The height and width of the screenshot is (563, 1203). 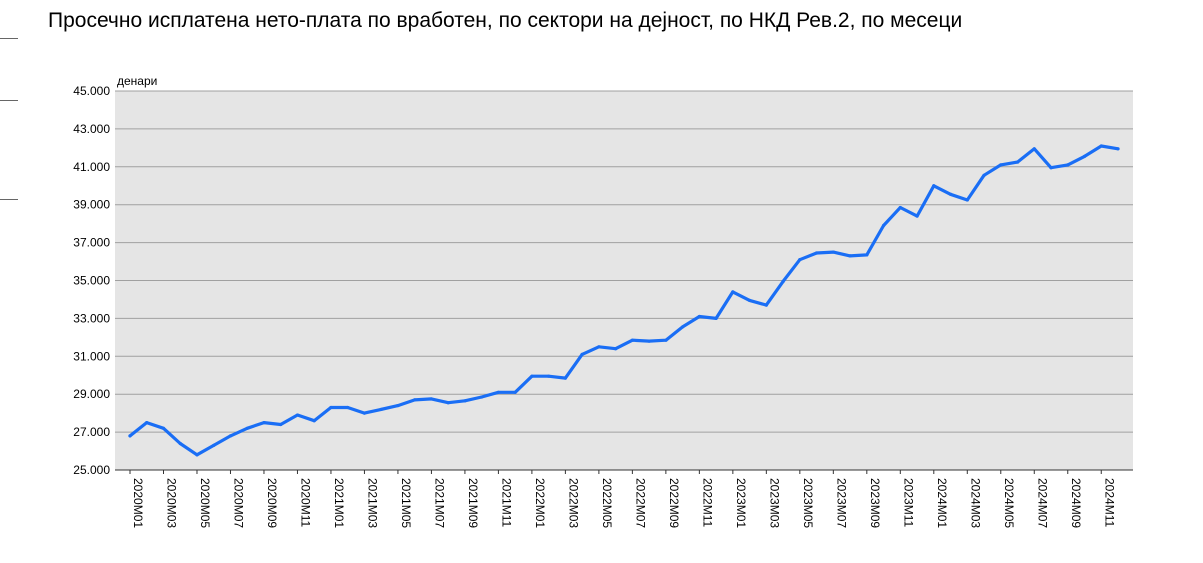 I want to click on x-tick-label: 2024M11, so click(x=1109, y=502).